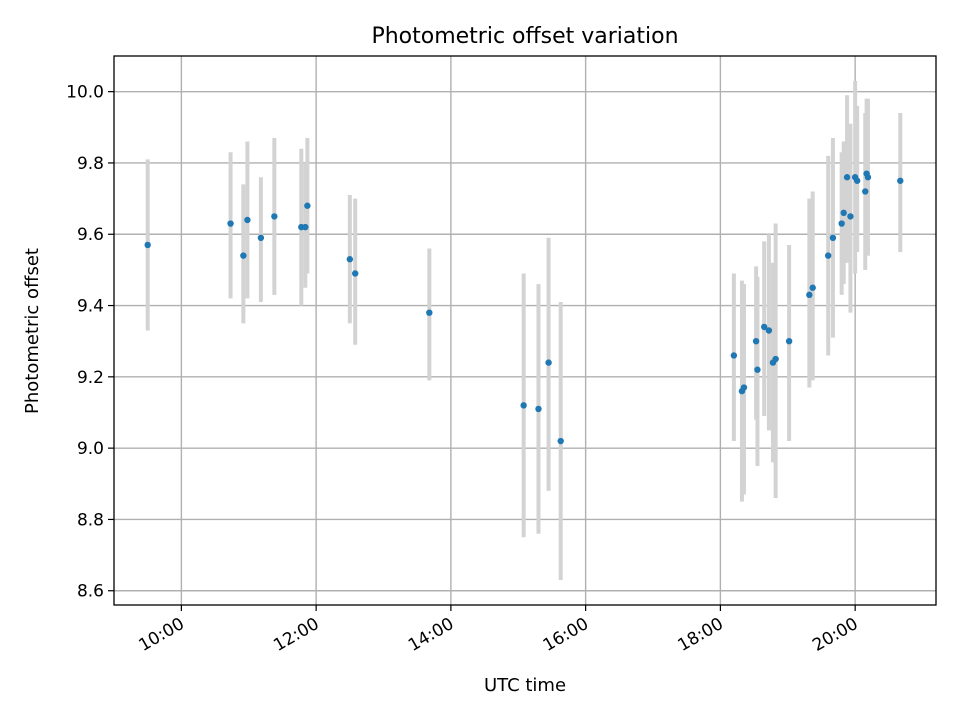 This screenshot has height=720, width=960. Describe the element at coordinates (524, 36) in the screenshot. I see `chart-title: Photometric offset variation` at that location.